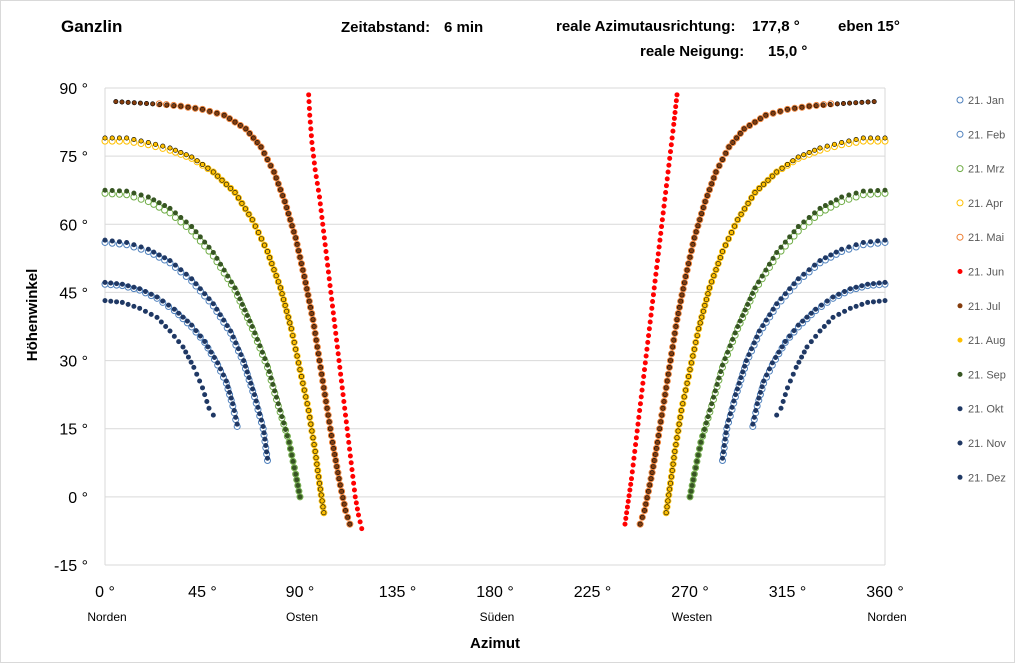  I want to click on legend-label: 21. Jun, so click(986, 273).